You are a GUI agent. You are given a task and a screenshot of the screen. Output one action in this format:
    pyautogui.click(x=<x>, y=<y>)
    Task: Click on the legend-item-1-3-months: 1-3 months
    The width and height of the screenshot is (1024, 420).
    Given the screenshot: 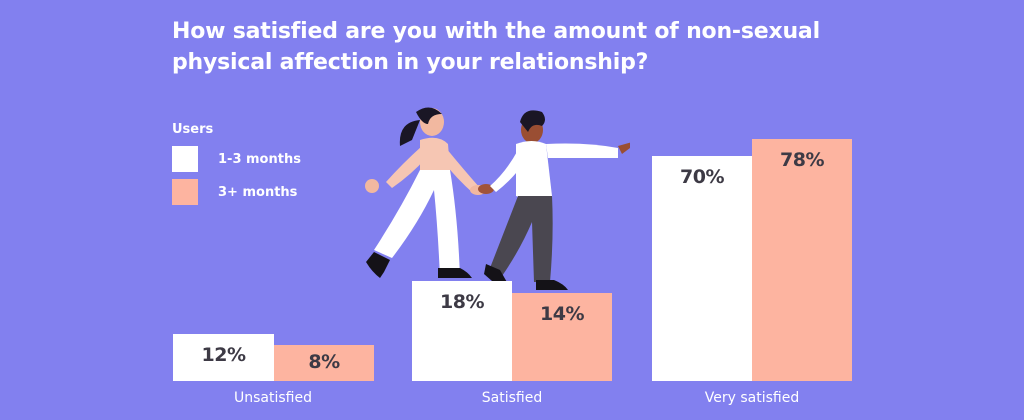 What is the action you would take?
    pyautogui.click(x=236, y=159)
    